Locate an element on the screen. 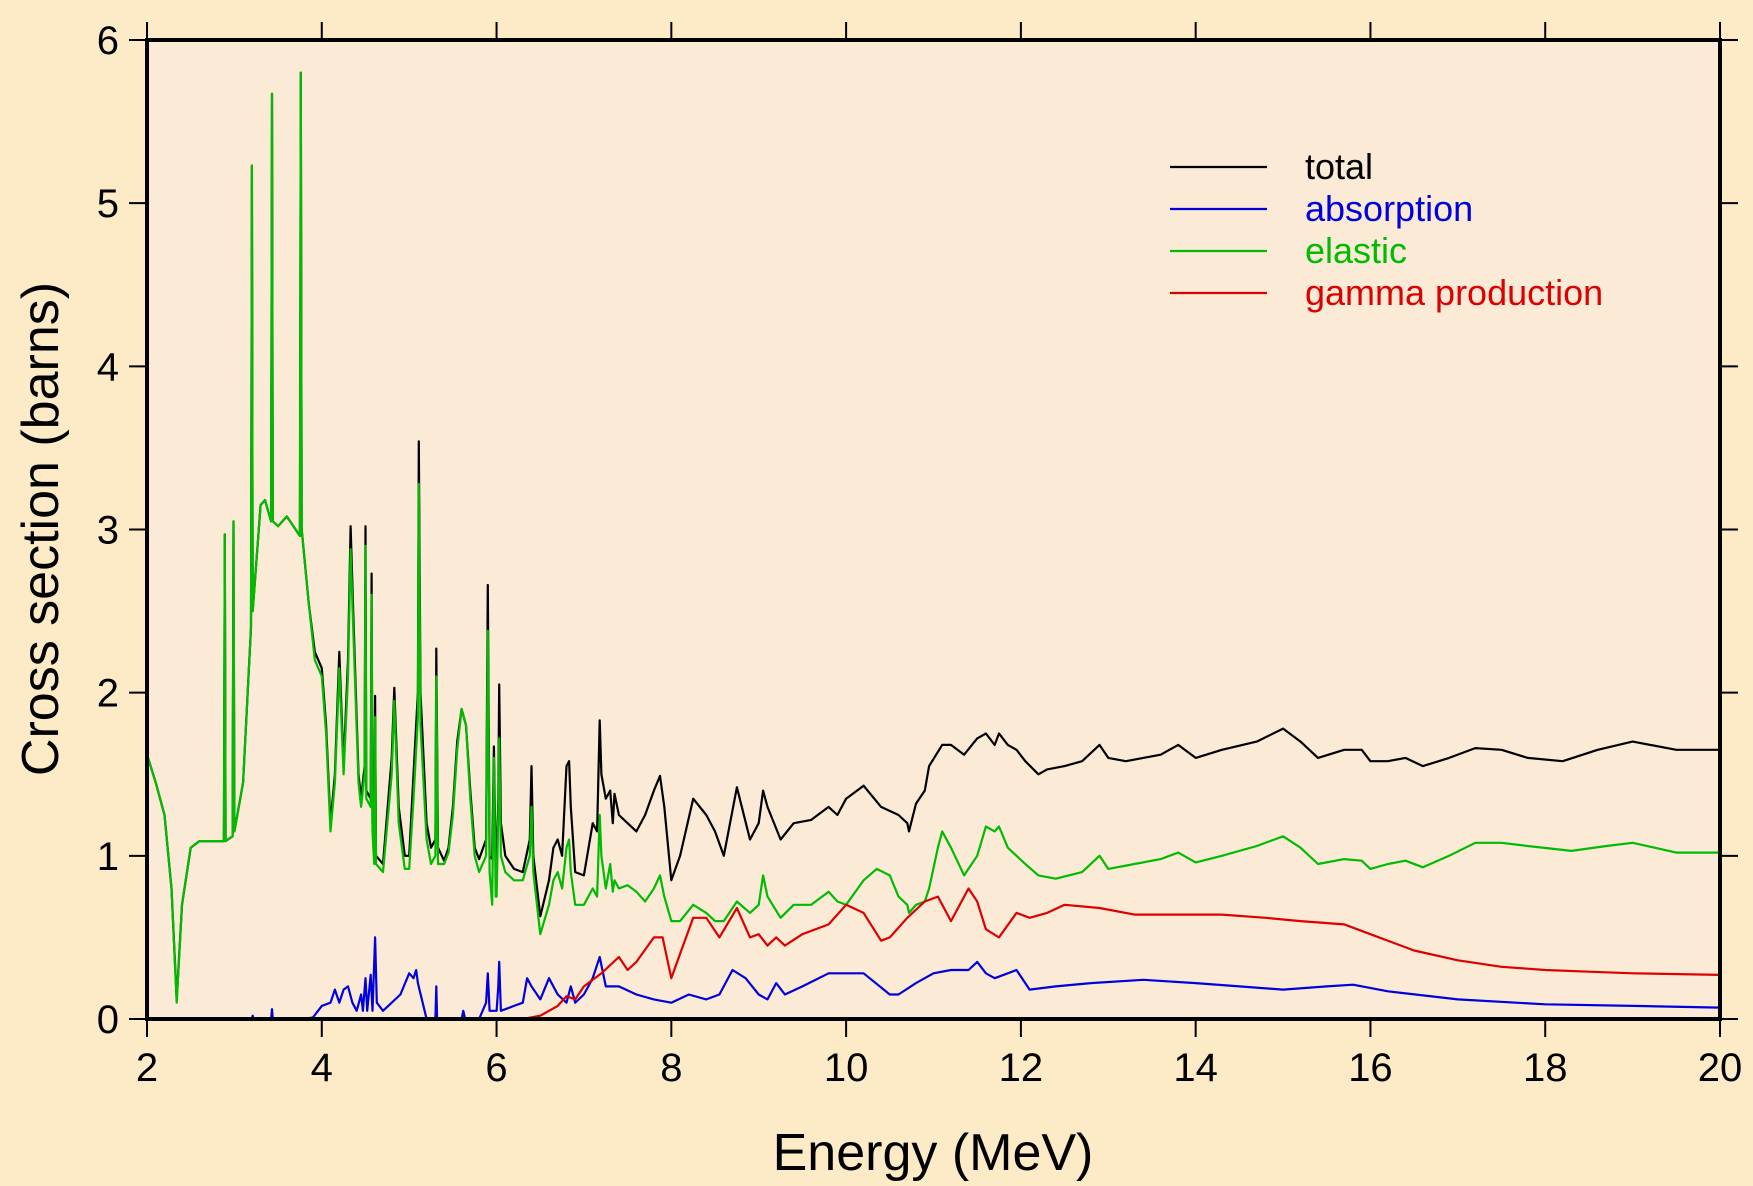  legend-label-total: total is located at coordinates (1339, 166).